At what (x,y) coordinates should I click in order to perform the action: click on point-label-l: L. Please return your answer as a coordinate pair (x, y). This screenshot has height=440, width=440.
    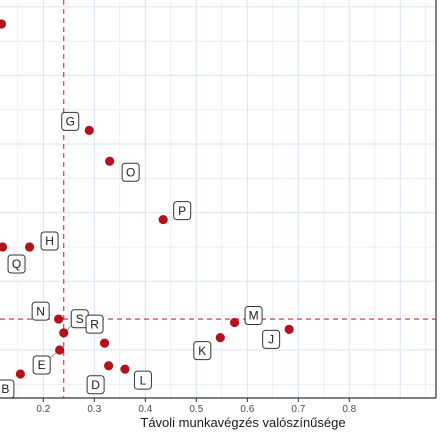
    Looking at the image, I should click on (142, 380).